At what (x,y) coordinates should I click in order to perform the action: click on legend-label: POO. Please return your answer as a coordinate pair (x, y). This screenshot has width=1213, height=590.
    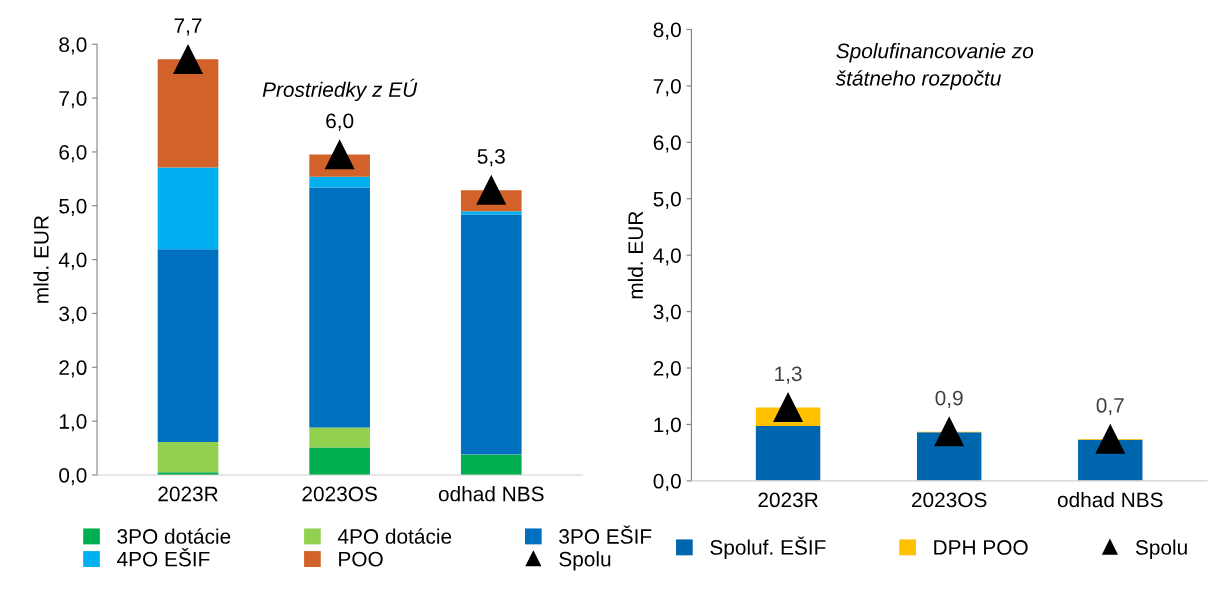
    Looking at the image, I should click on (361, 559).